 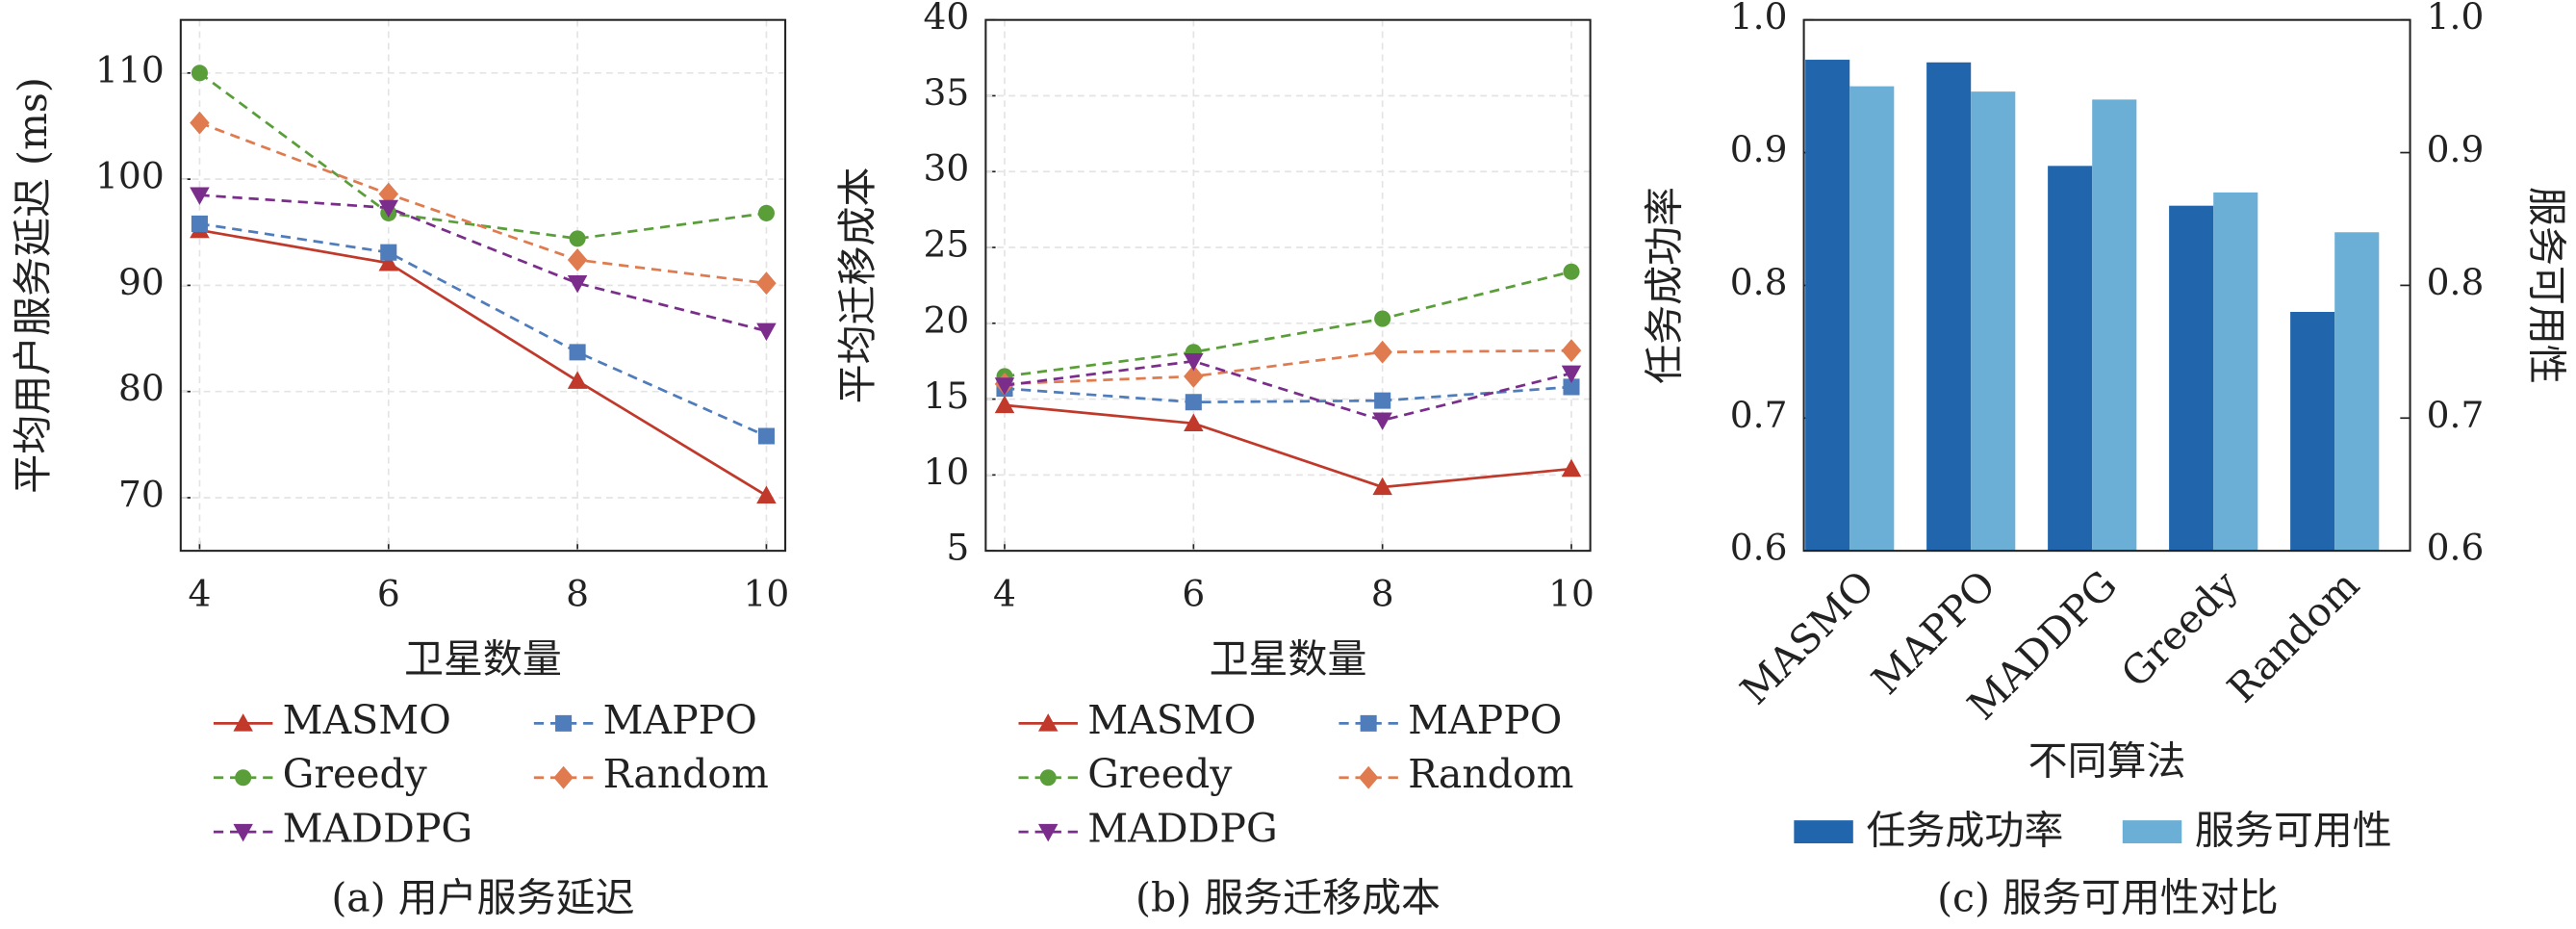 What do you see at coordinates (141, 388) in the screenshot?
I see `y-tick-label: 80` at bounding box center [141, 388].